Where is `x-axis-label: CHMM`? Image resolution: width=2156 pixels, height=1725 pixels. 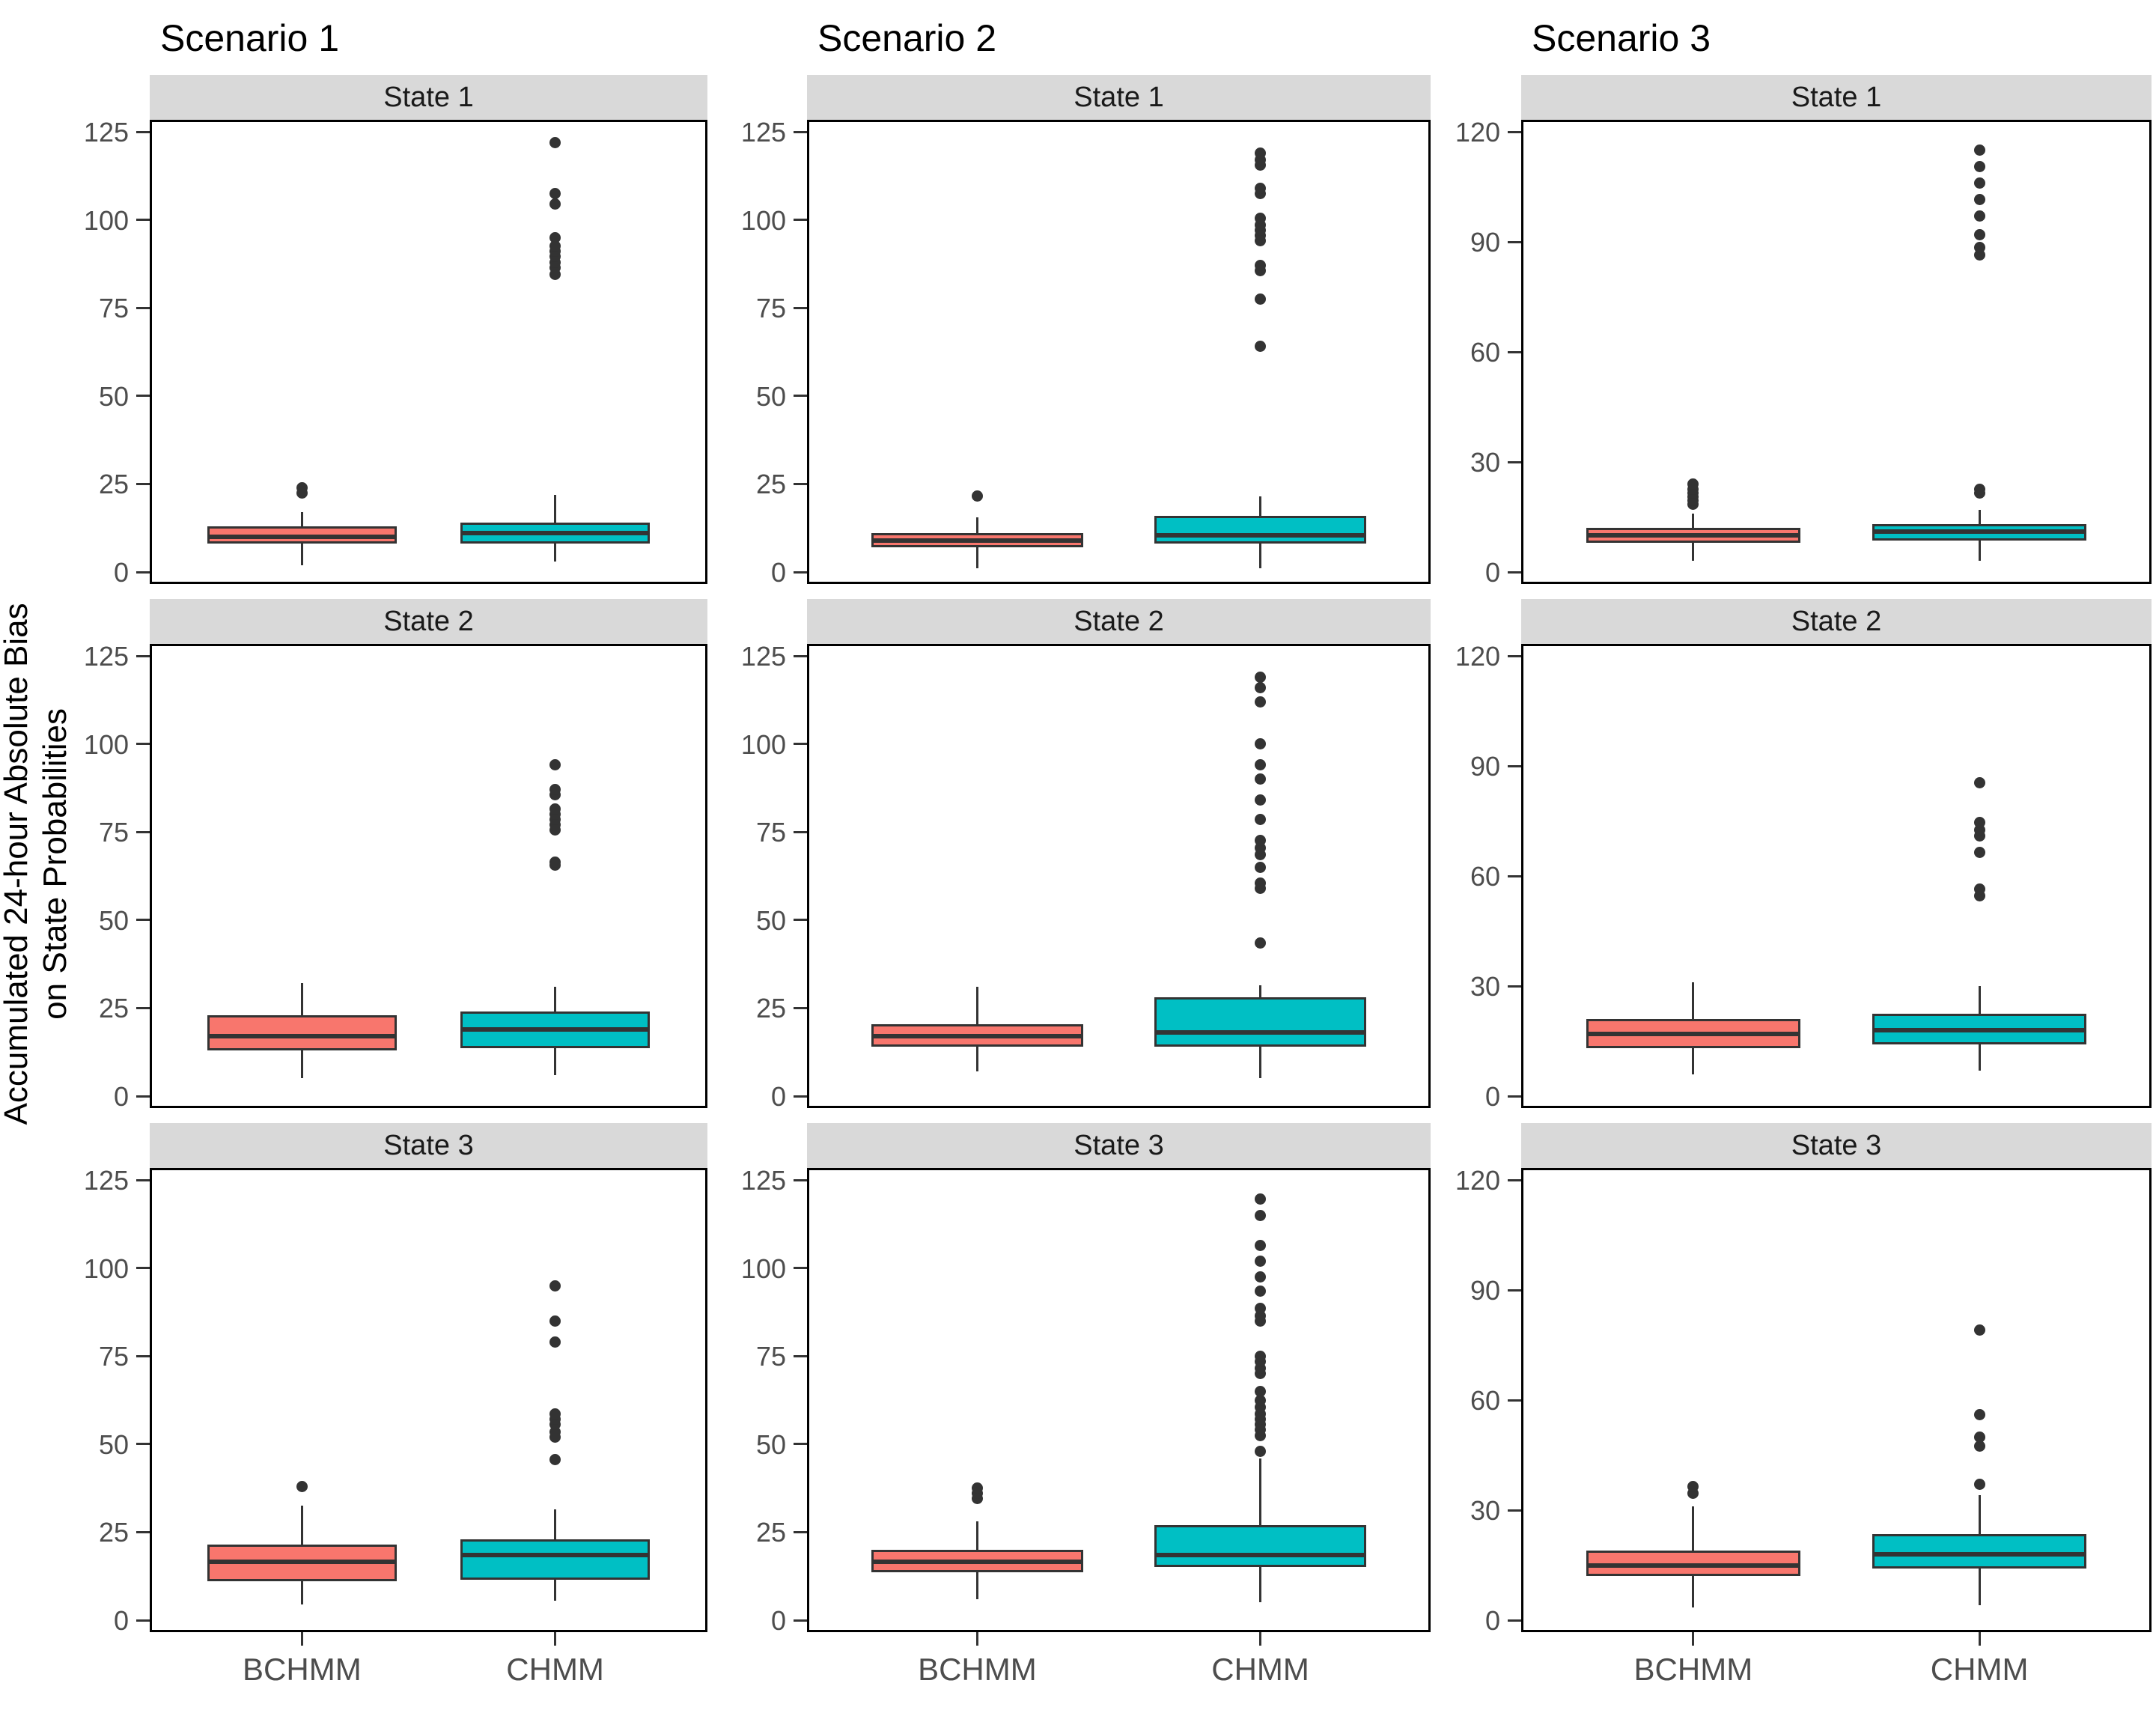
x-axis-label: CHMM is located at coordinates (1979, 1670).